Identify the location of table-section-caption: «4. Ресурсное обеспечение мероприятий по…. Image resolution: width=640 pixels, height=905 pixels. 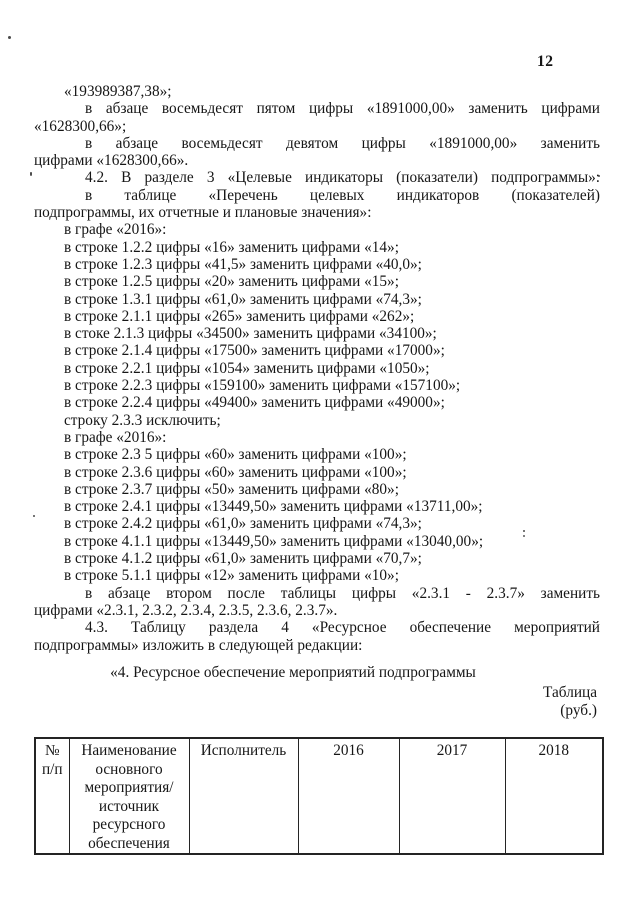
(293, 672).